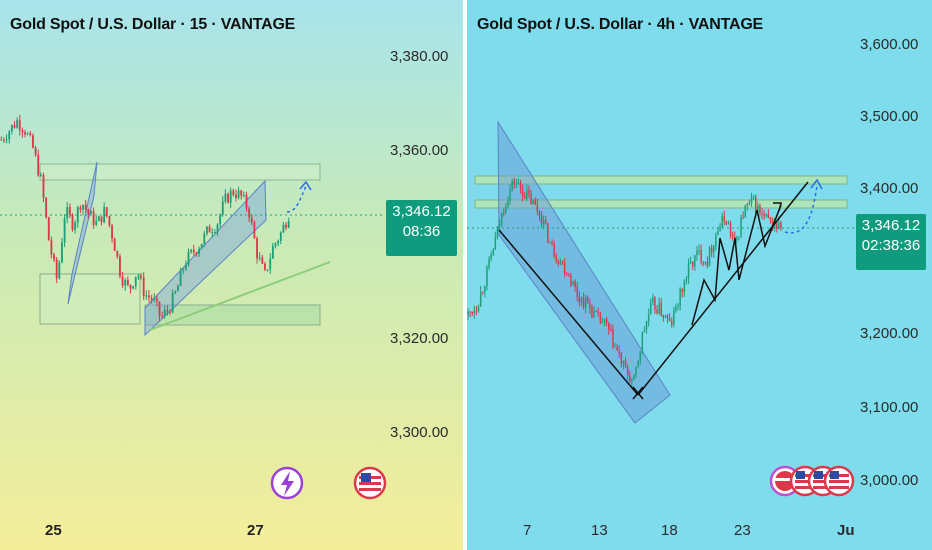  Describe the element at coordinates (846, 530) in the screenshot. I see `x-tick-label: Ju` at that location.